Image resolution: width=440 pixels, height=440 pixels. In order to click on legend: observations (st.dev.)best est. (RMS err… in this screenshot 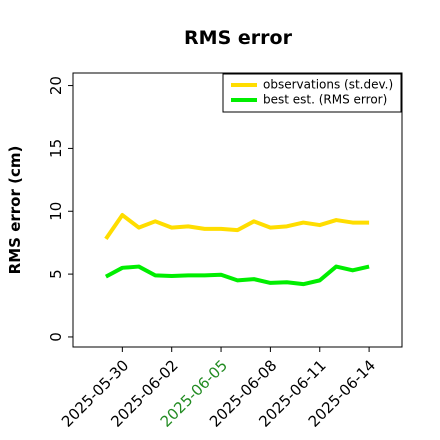, I will do `click(312, 93)`.